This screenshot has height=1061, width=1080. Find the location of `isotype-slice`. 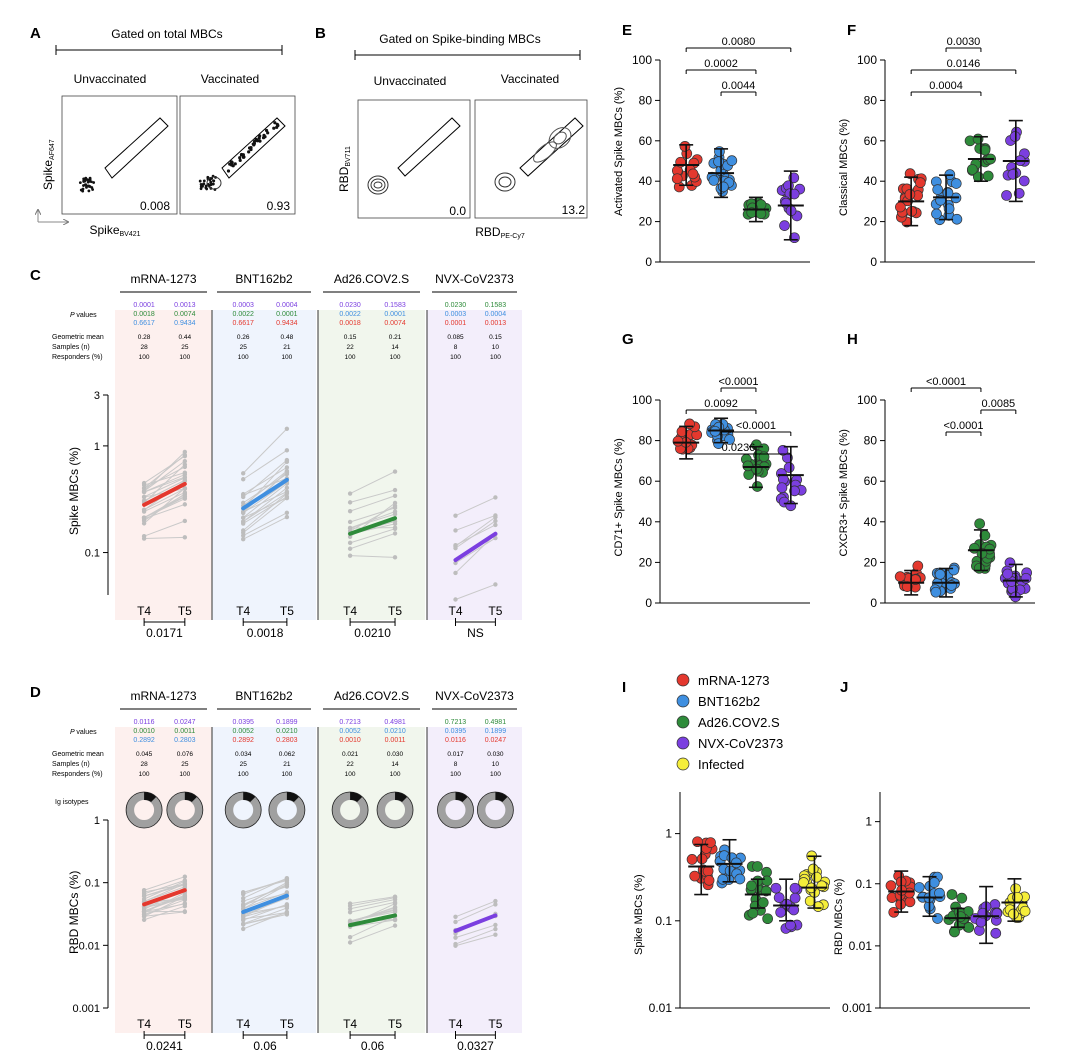

isotype-slice is located at coordinates (461, 797).